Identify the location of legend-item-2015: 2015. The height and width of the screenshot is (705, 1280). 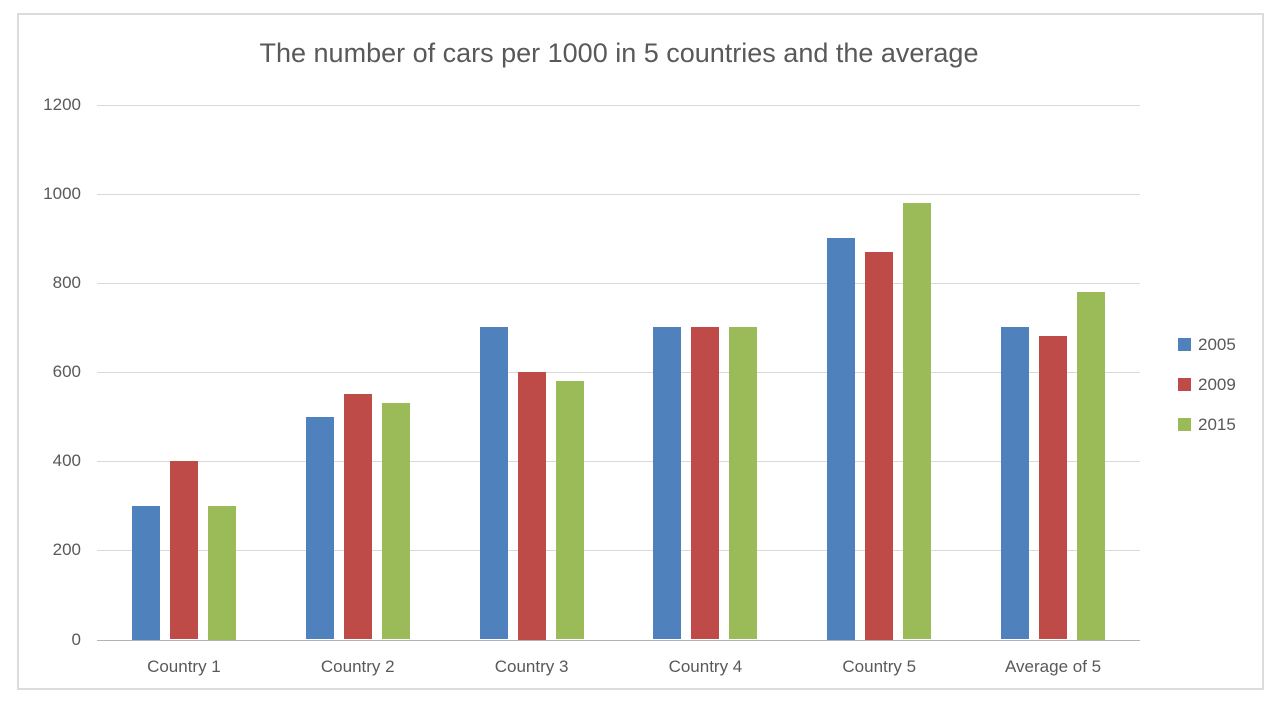
(1207, 424).